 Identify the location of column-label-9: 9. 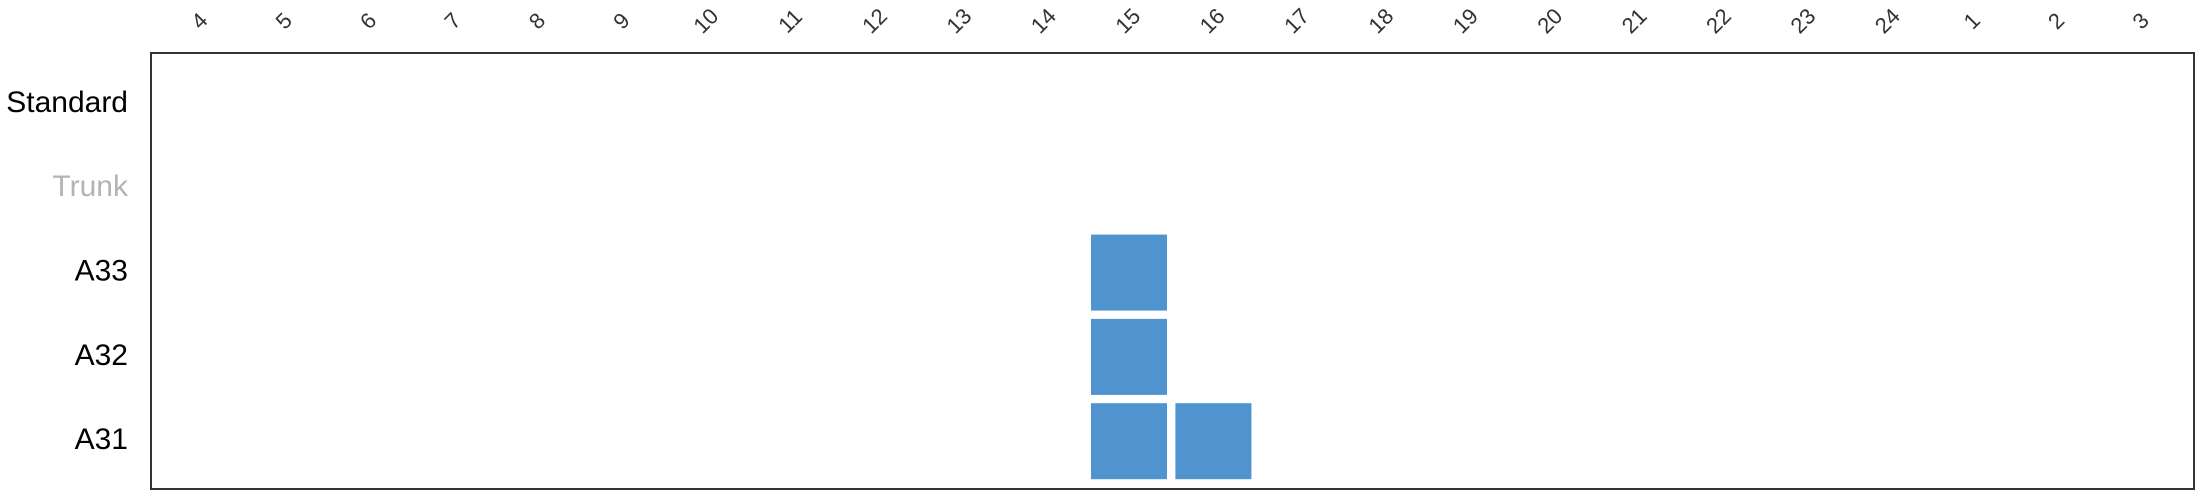
(621, 21).